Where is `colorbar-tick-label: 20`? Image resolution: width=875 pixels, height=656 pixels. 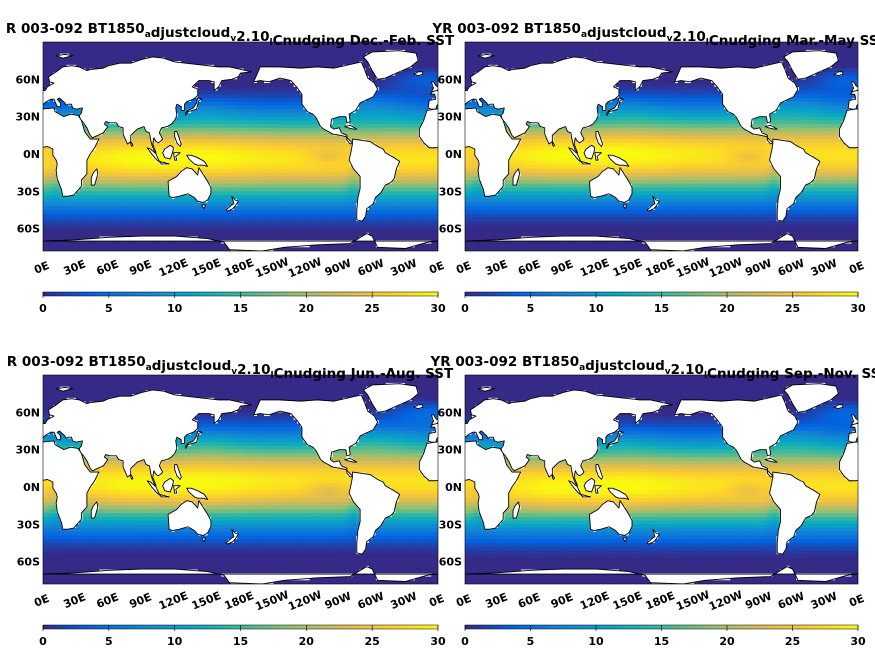
colorbar-tick-label: 20 is located at coordinates (307, 308).